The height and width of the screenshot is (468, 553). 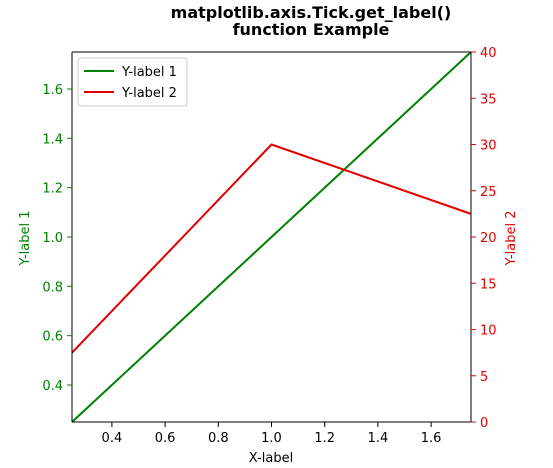 What do you see at coordinates (112, 438) in the screenshot?
I see `x-tick-label: 0.4` at bounding box center [112, 438].